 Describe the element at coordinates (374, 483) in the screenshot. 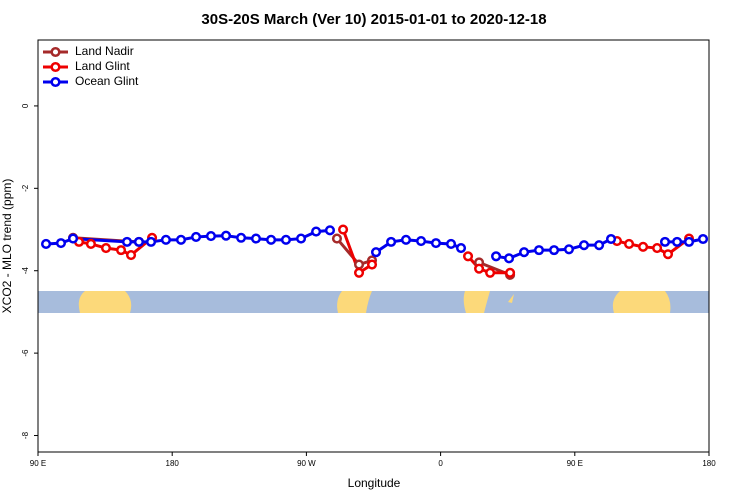

I see `x-axis-label: Longitude` at that location.